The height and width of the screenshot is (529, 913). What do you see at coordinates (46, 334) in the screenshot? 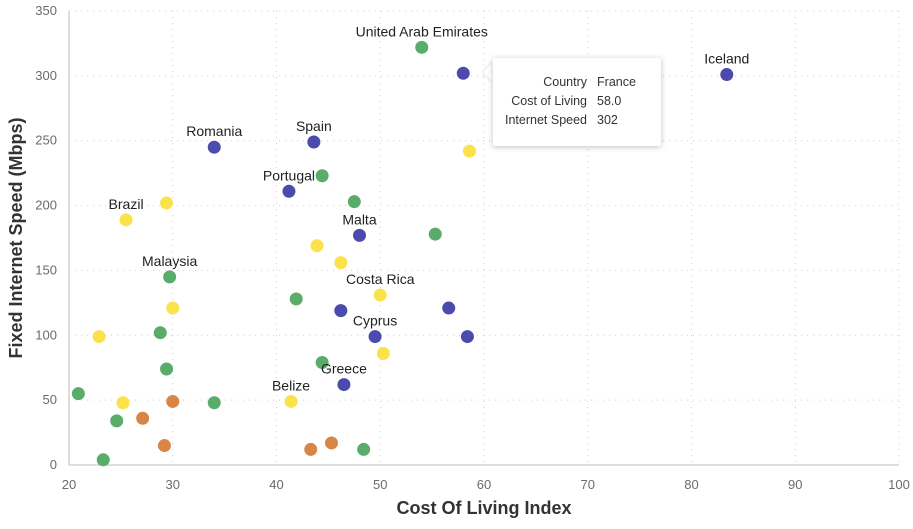
I see `y-tick-label: 100` at bounding box center [46, 334].